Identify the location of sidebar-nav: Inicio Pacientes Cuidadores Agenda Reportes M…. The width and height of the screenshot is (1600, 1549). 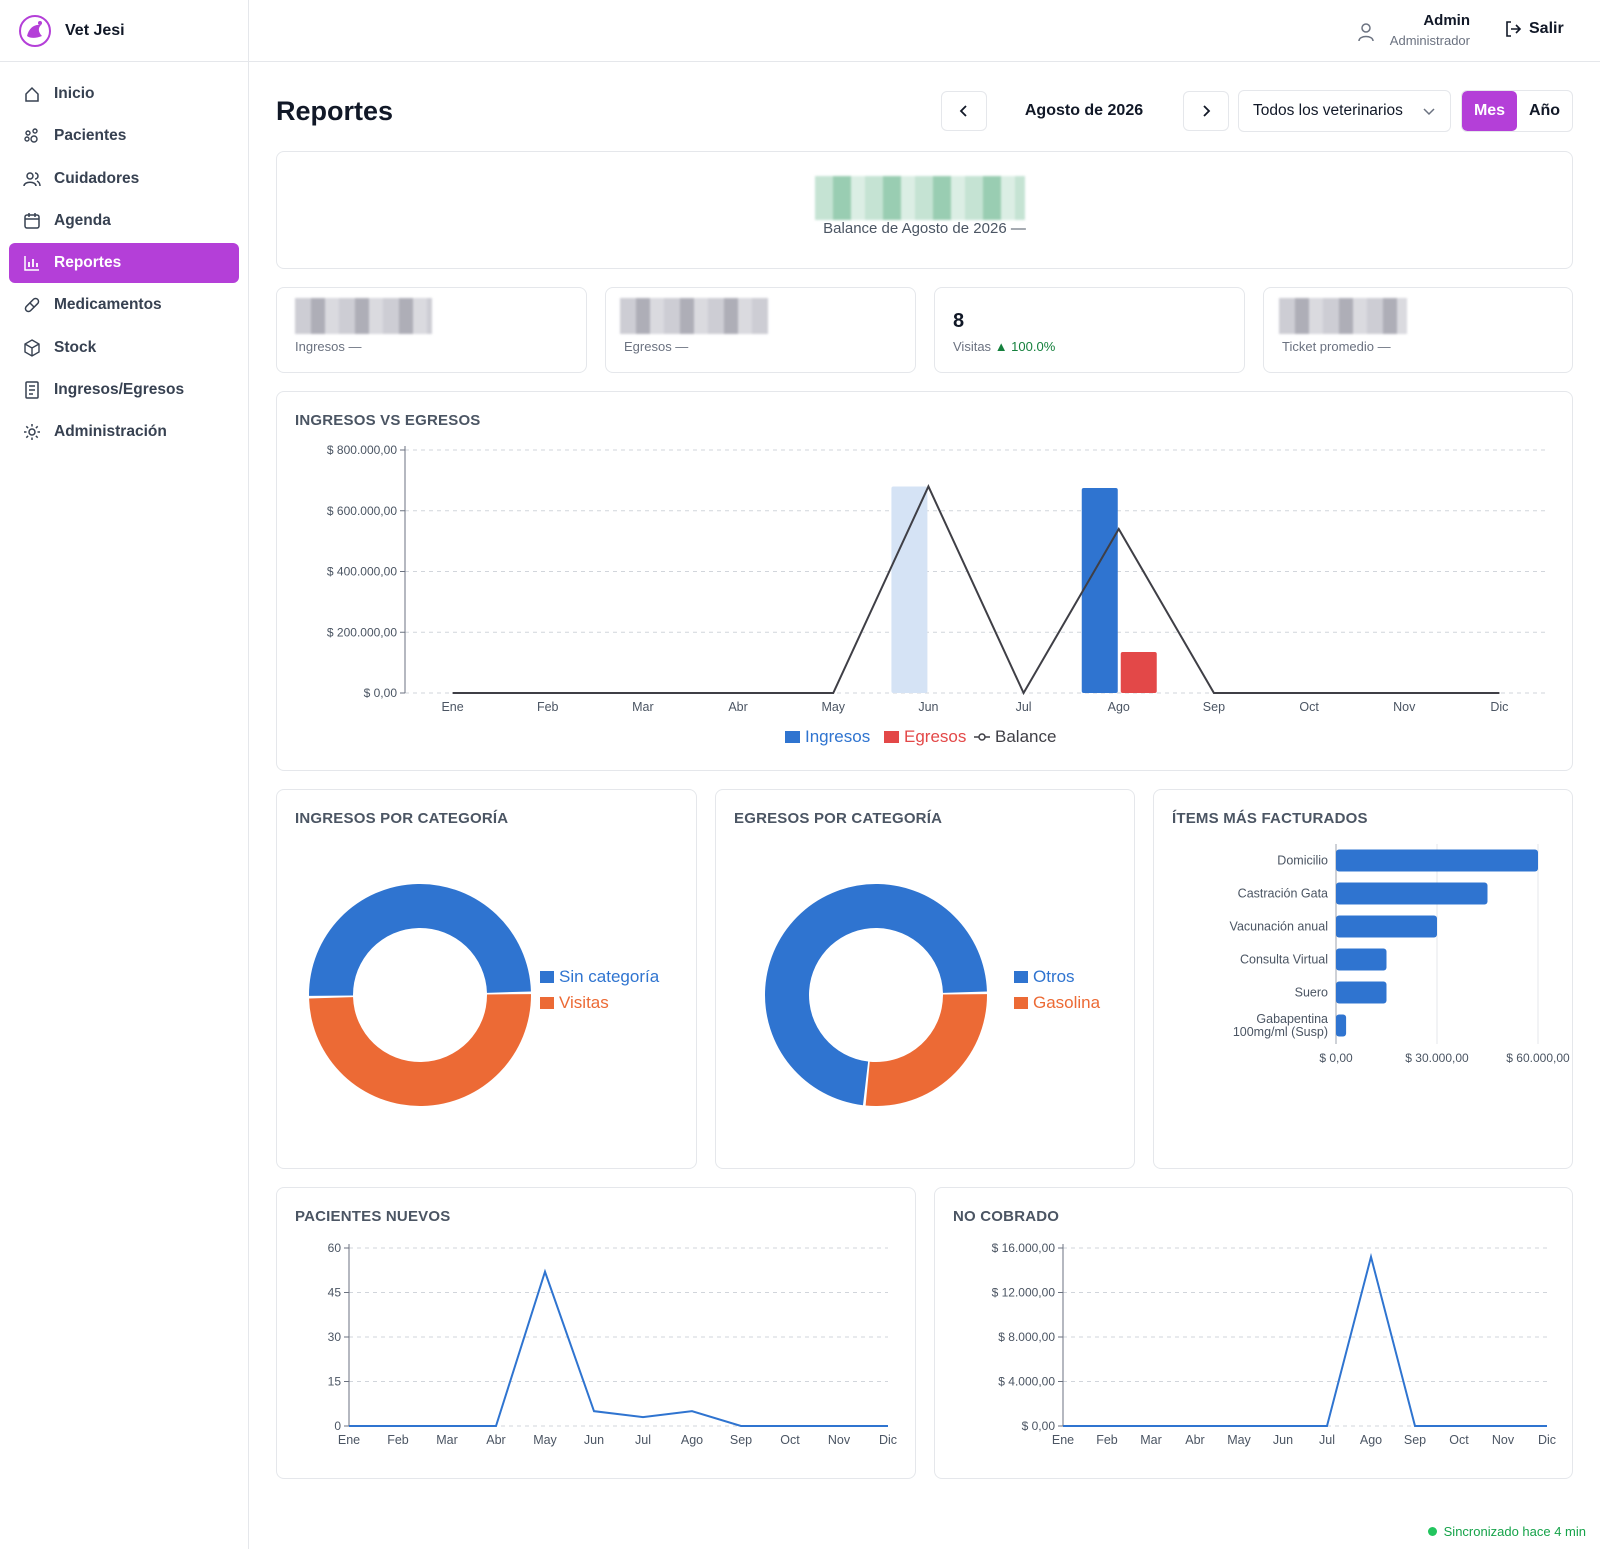
(124, 257).